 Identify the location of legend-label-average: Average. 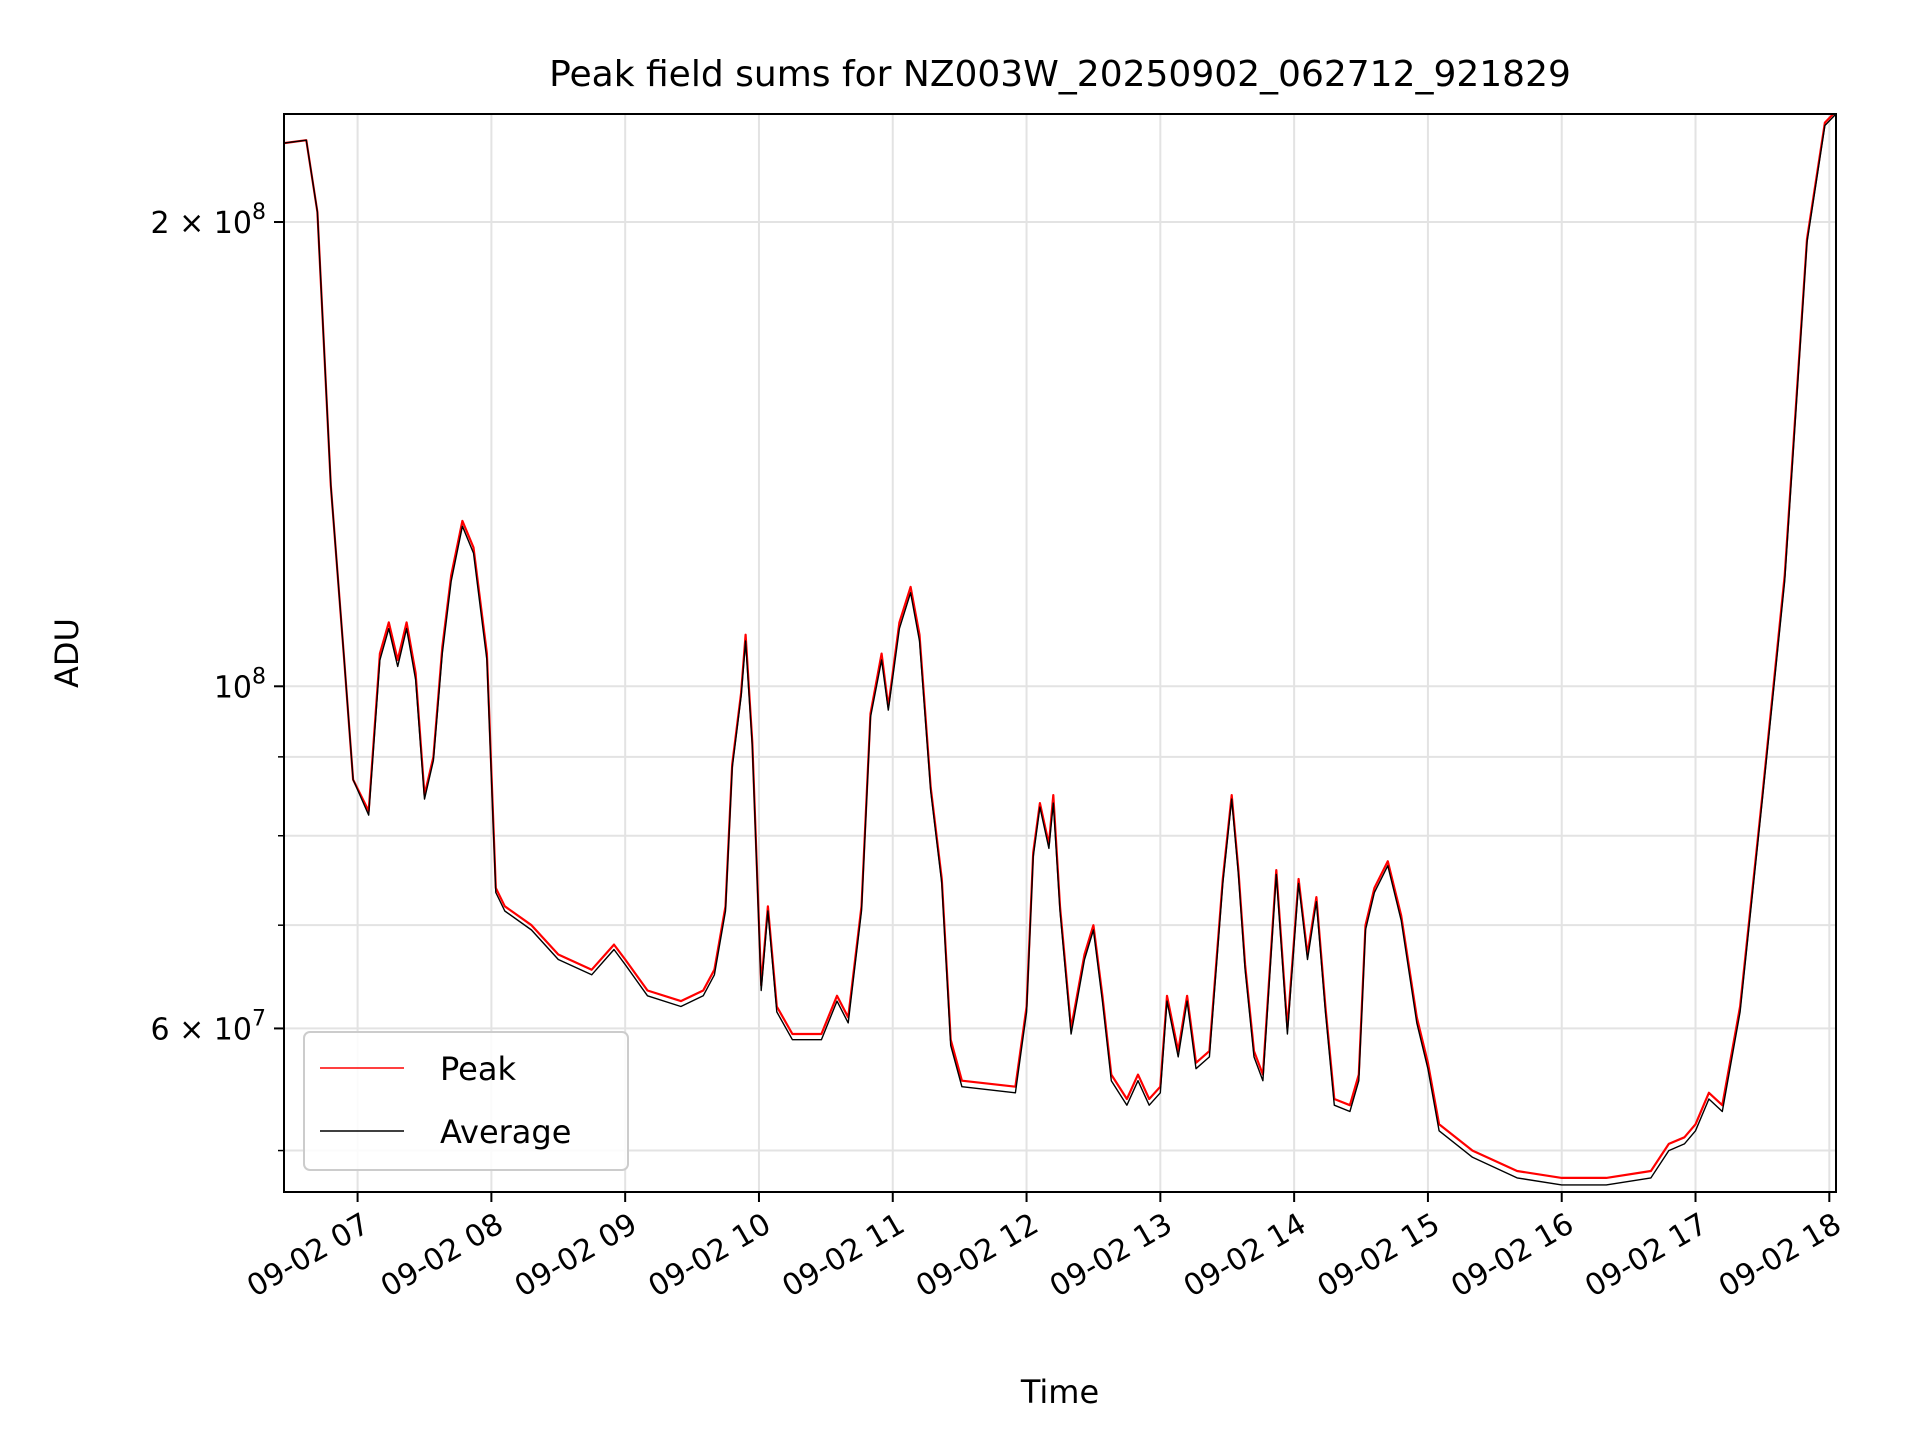
(505, 1132).